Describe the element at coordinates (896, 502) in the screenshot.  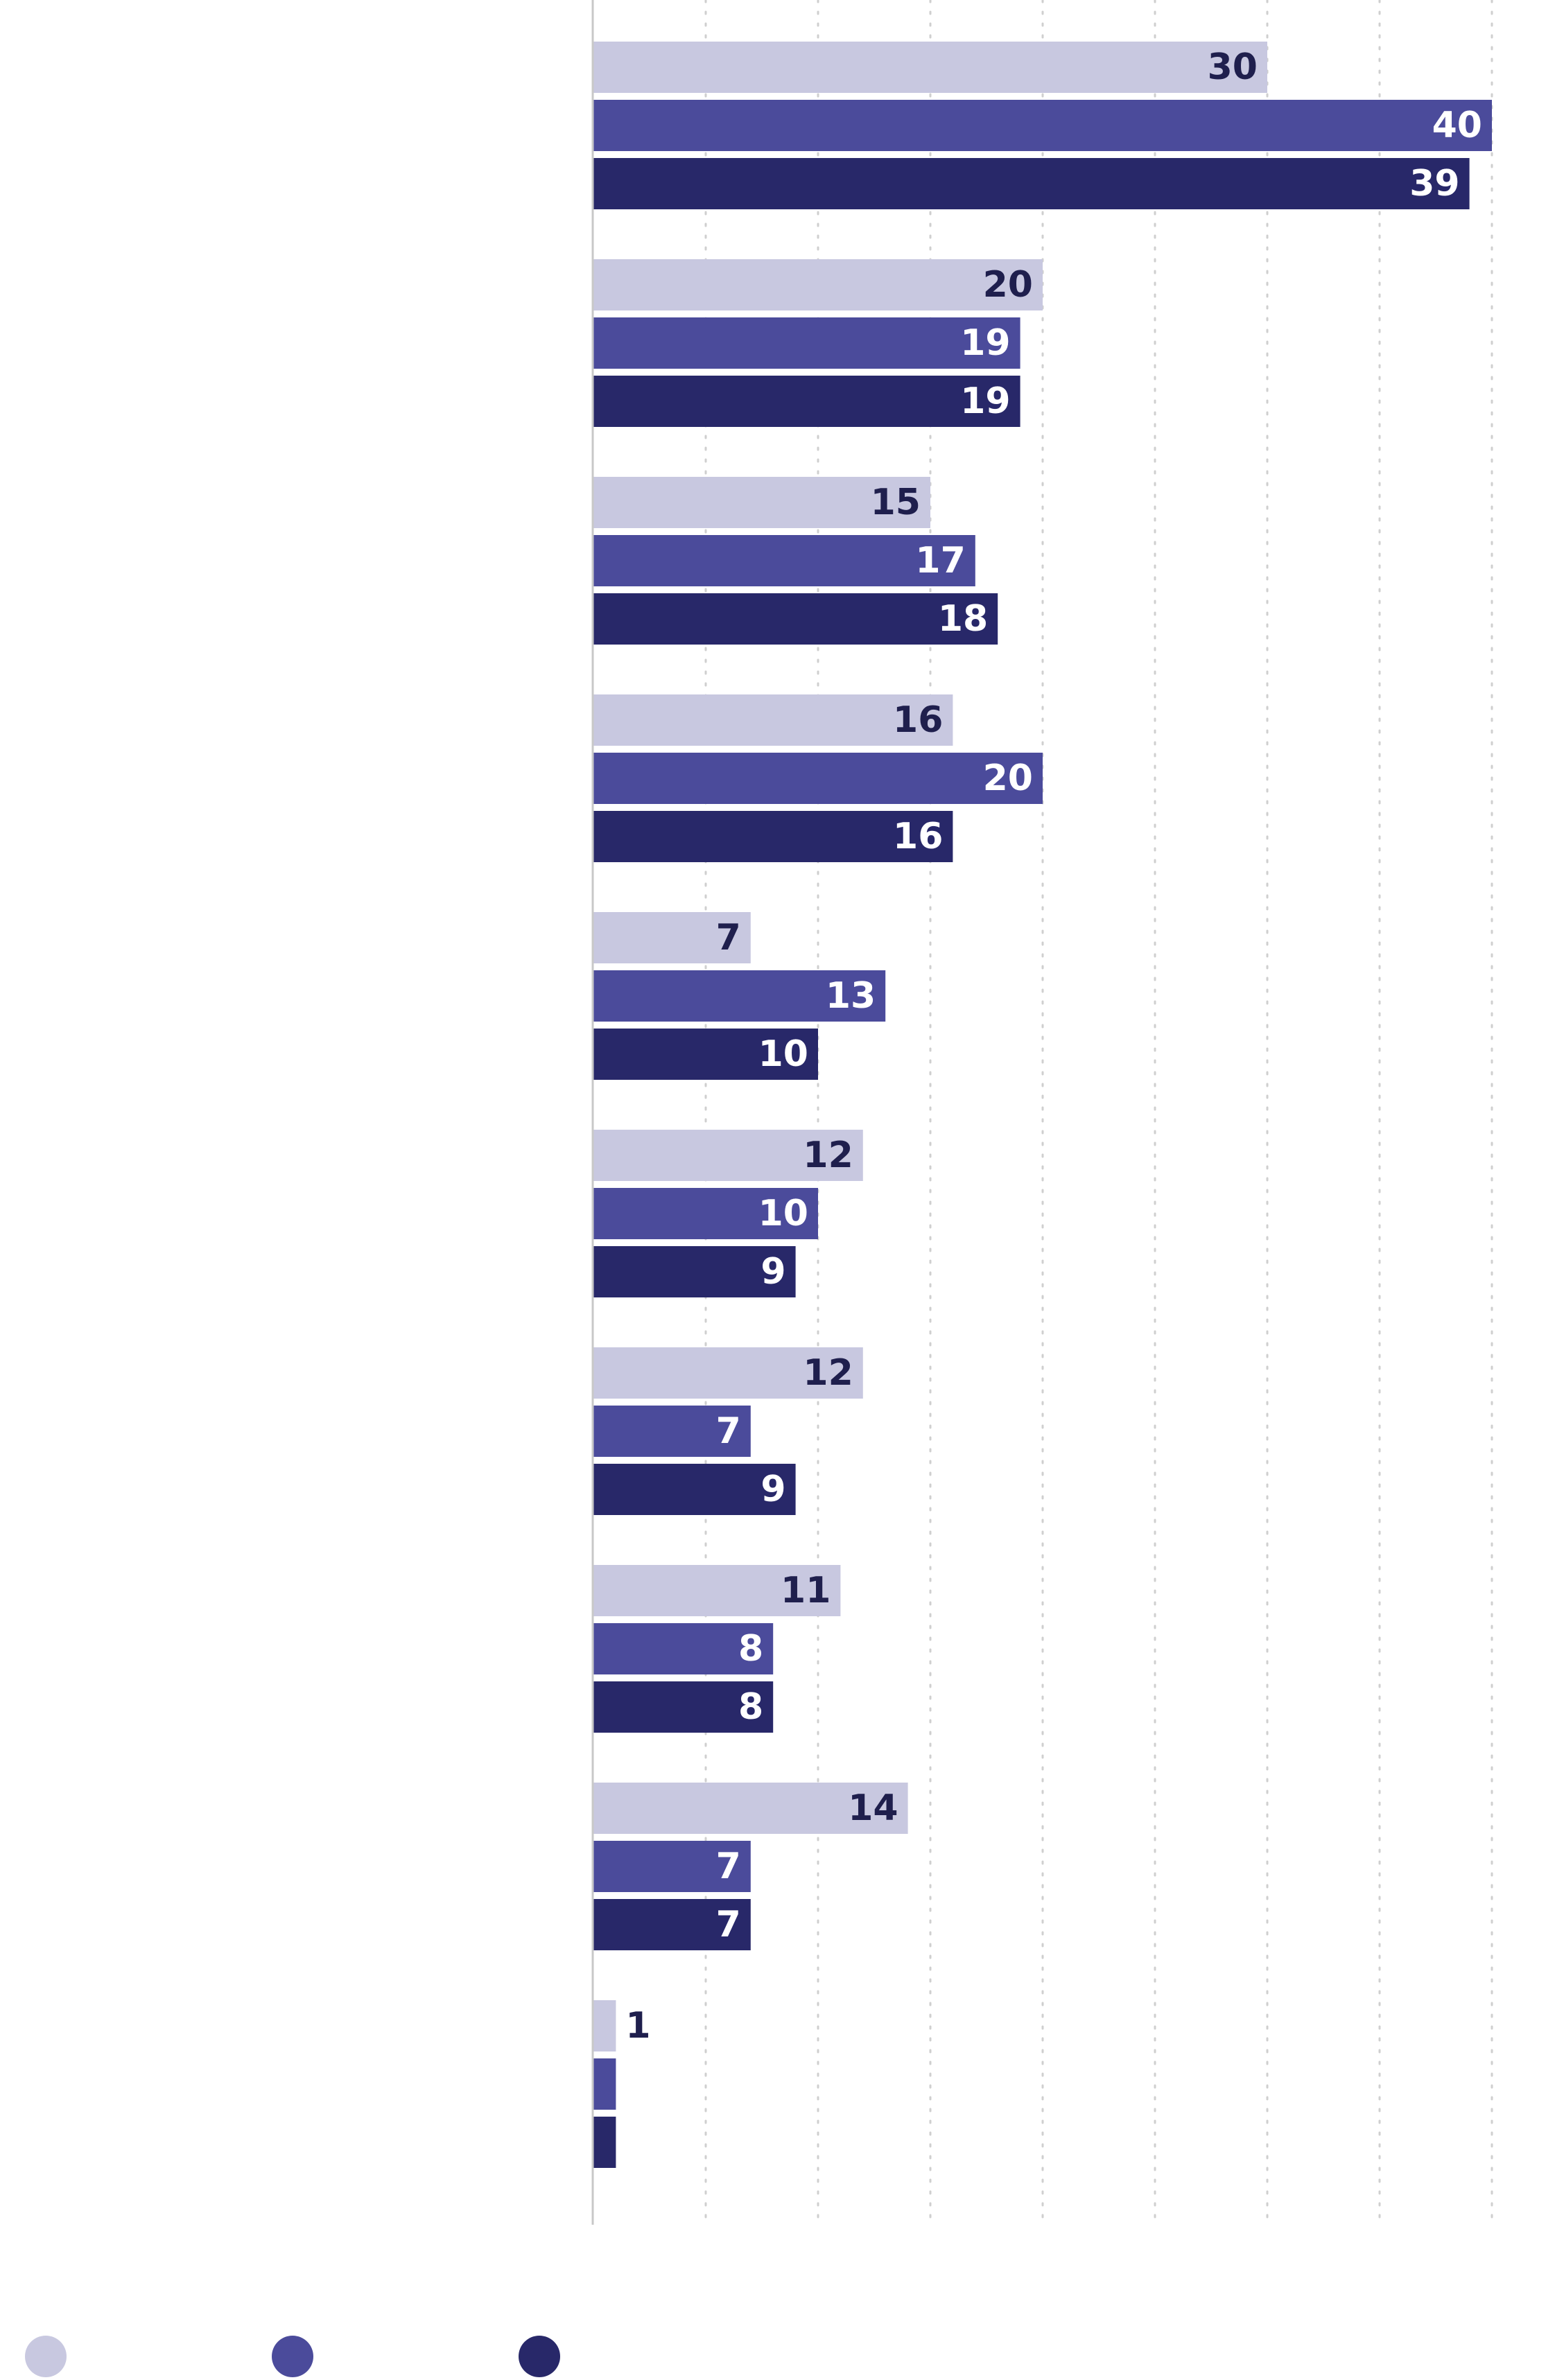
I see `data-label: 15` at that location.